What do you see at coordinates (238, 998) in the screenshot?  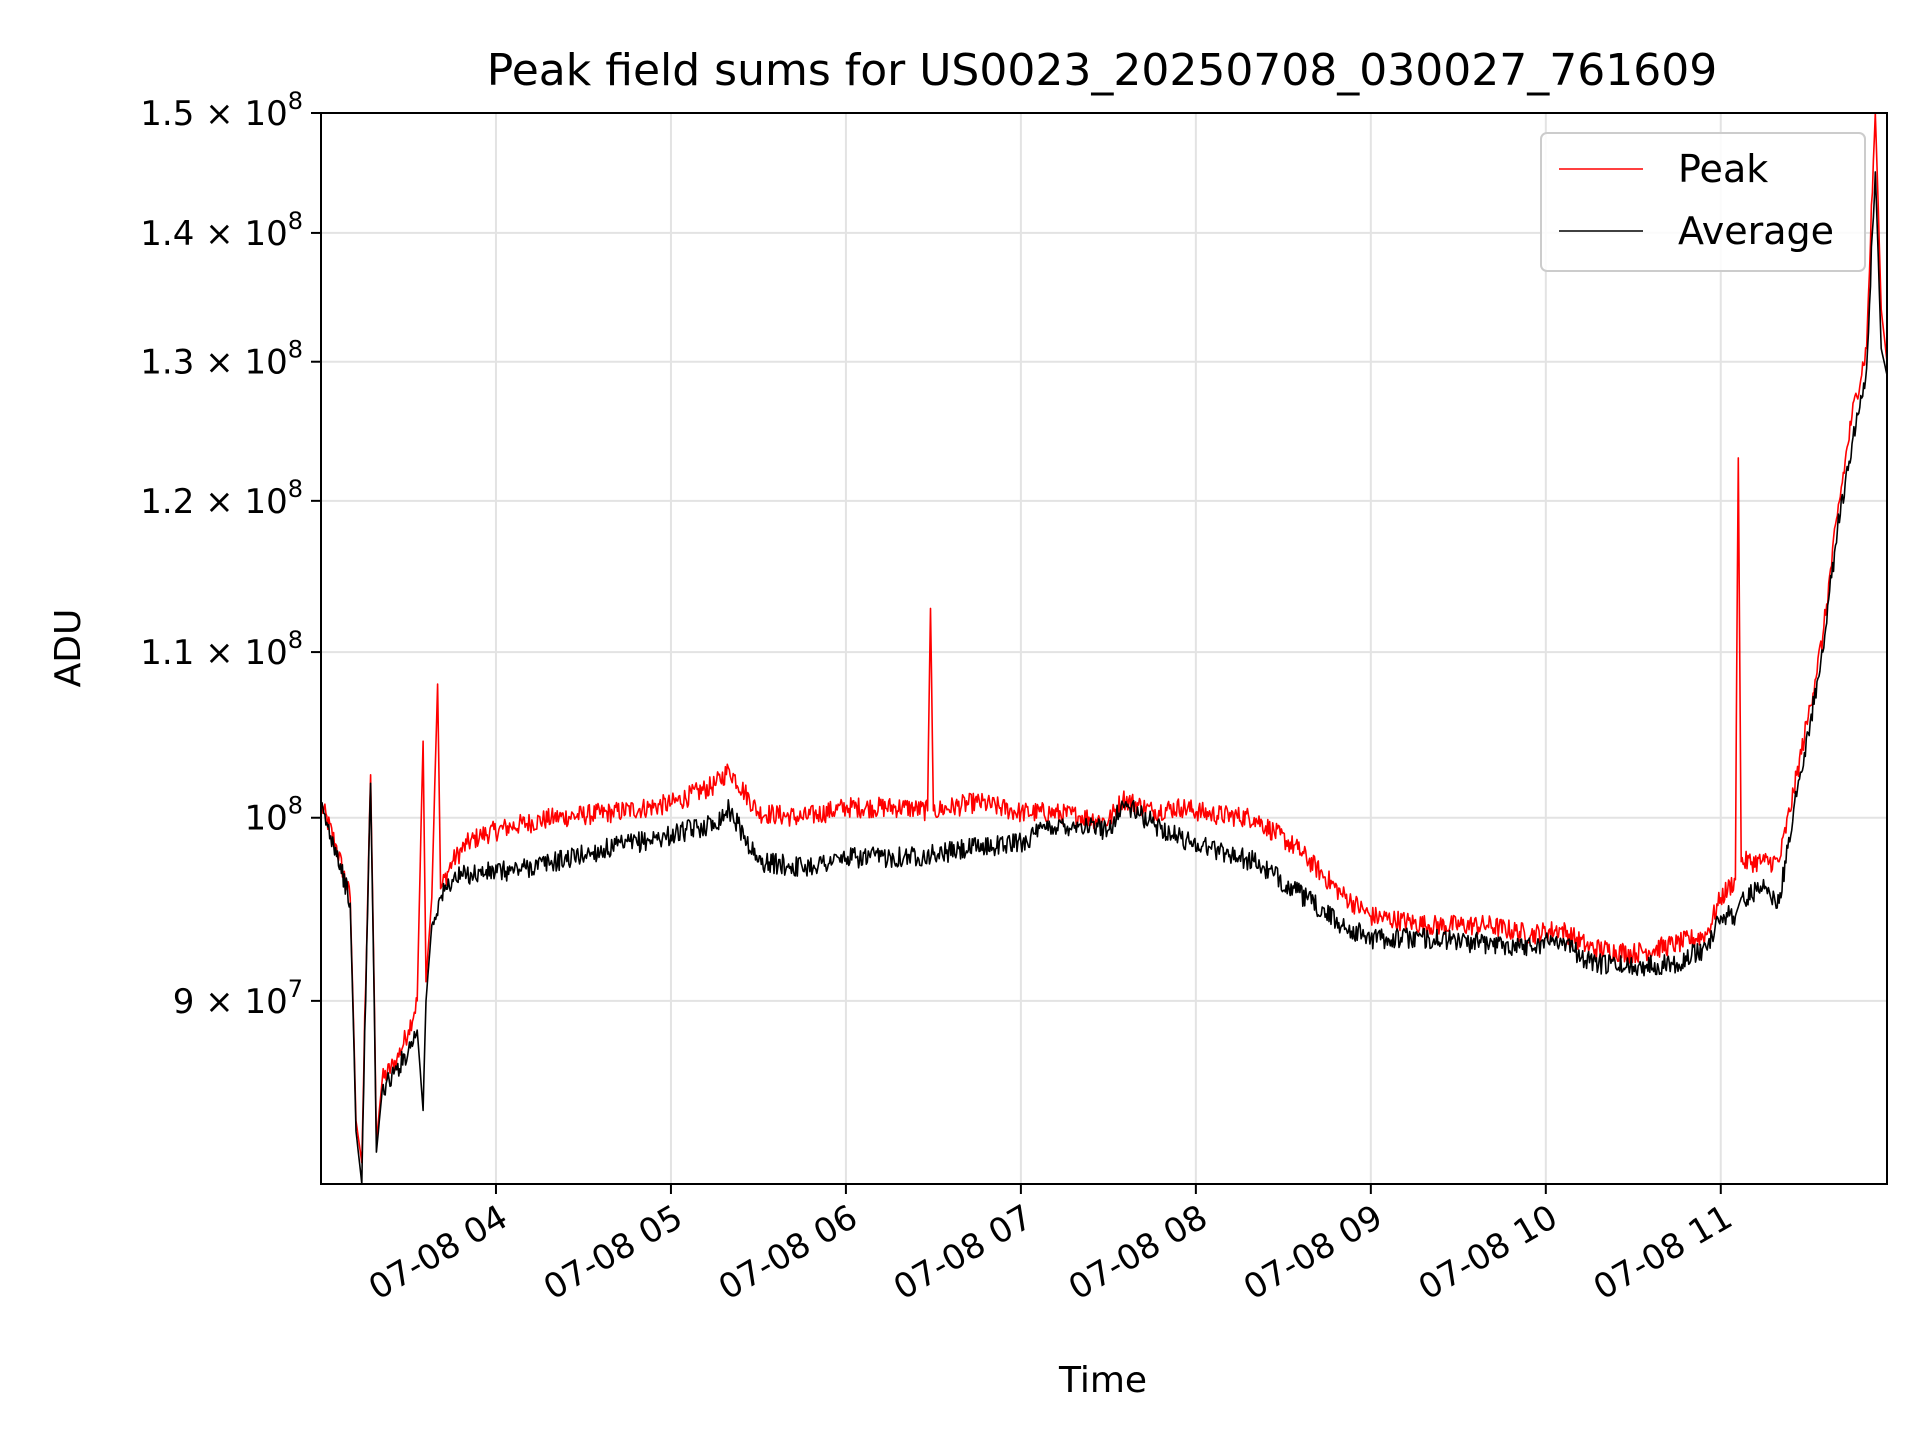 I see `y-tick-label: 9 × 107` at bounding box center [238, 998].